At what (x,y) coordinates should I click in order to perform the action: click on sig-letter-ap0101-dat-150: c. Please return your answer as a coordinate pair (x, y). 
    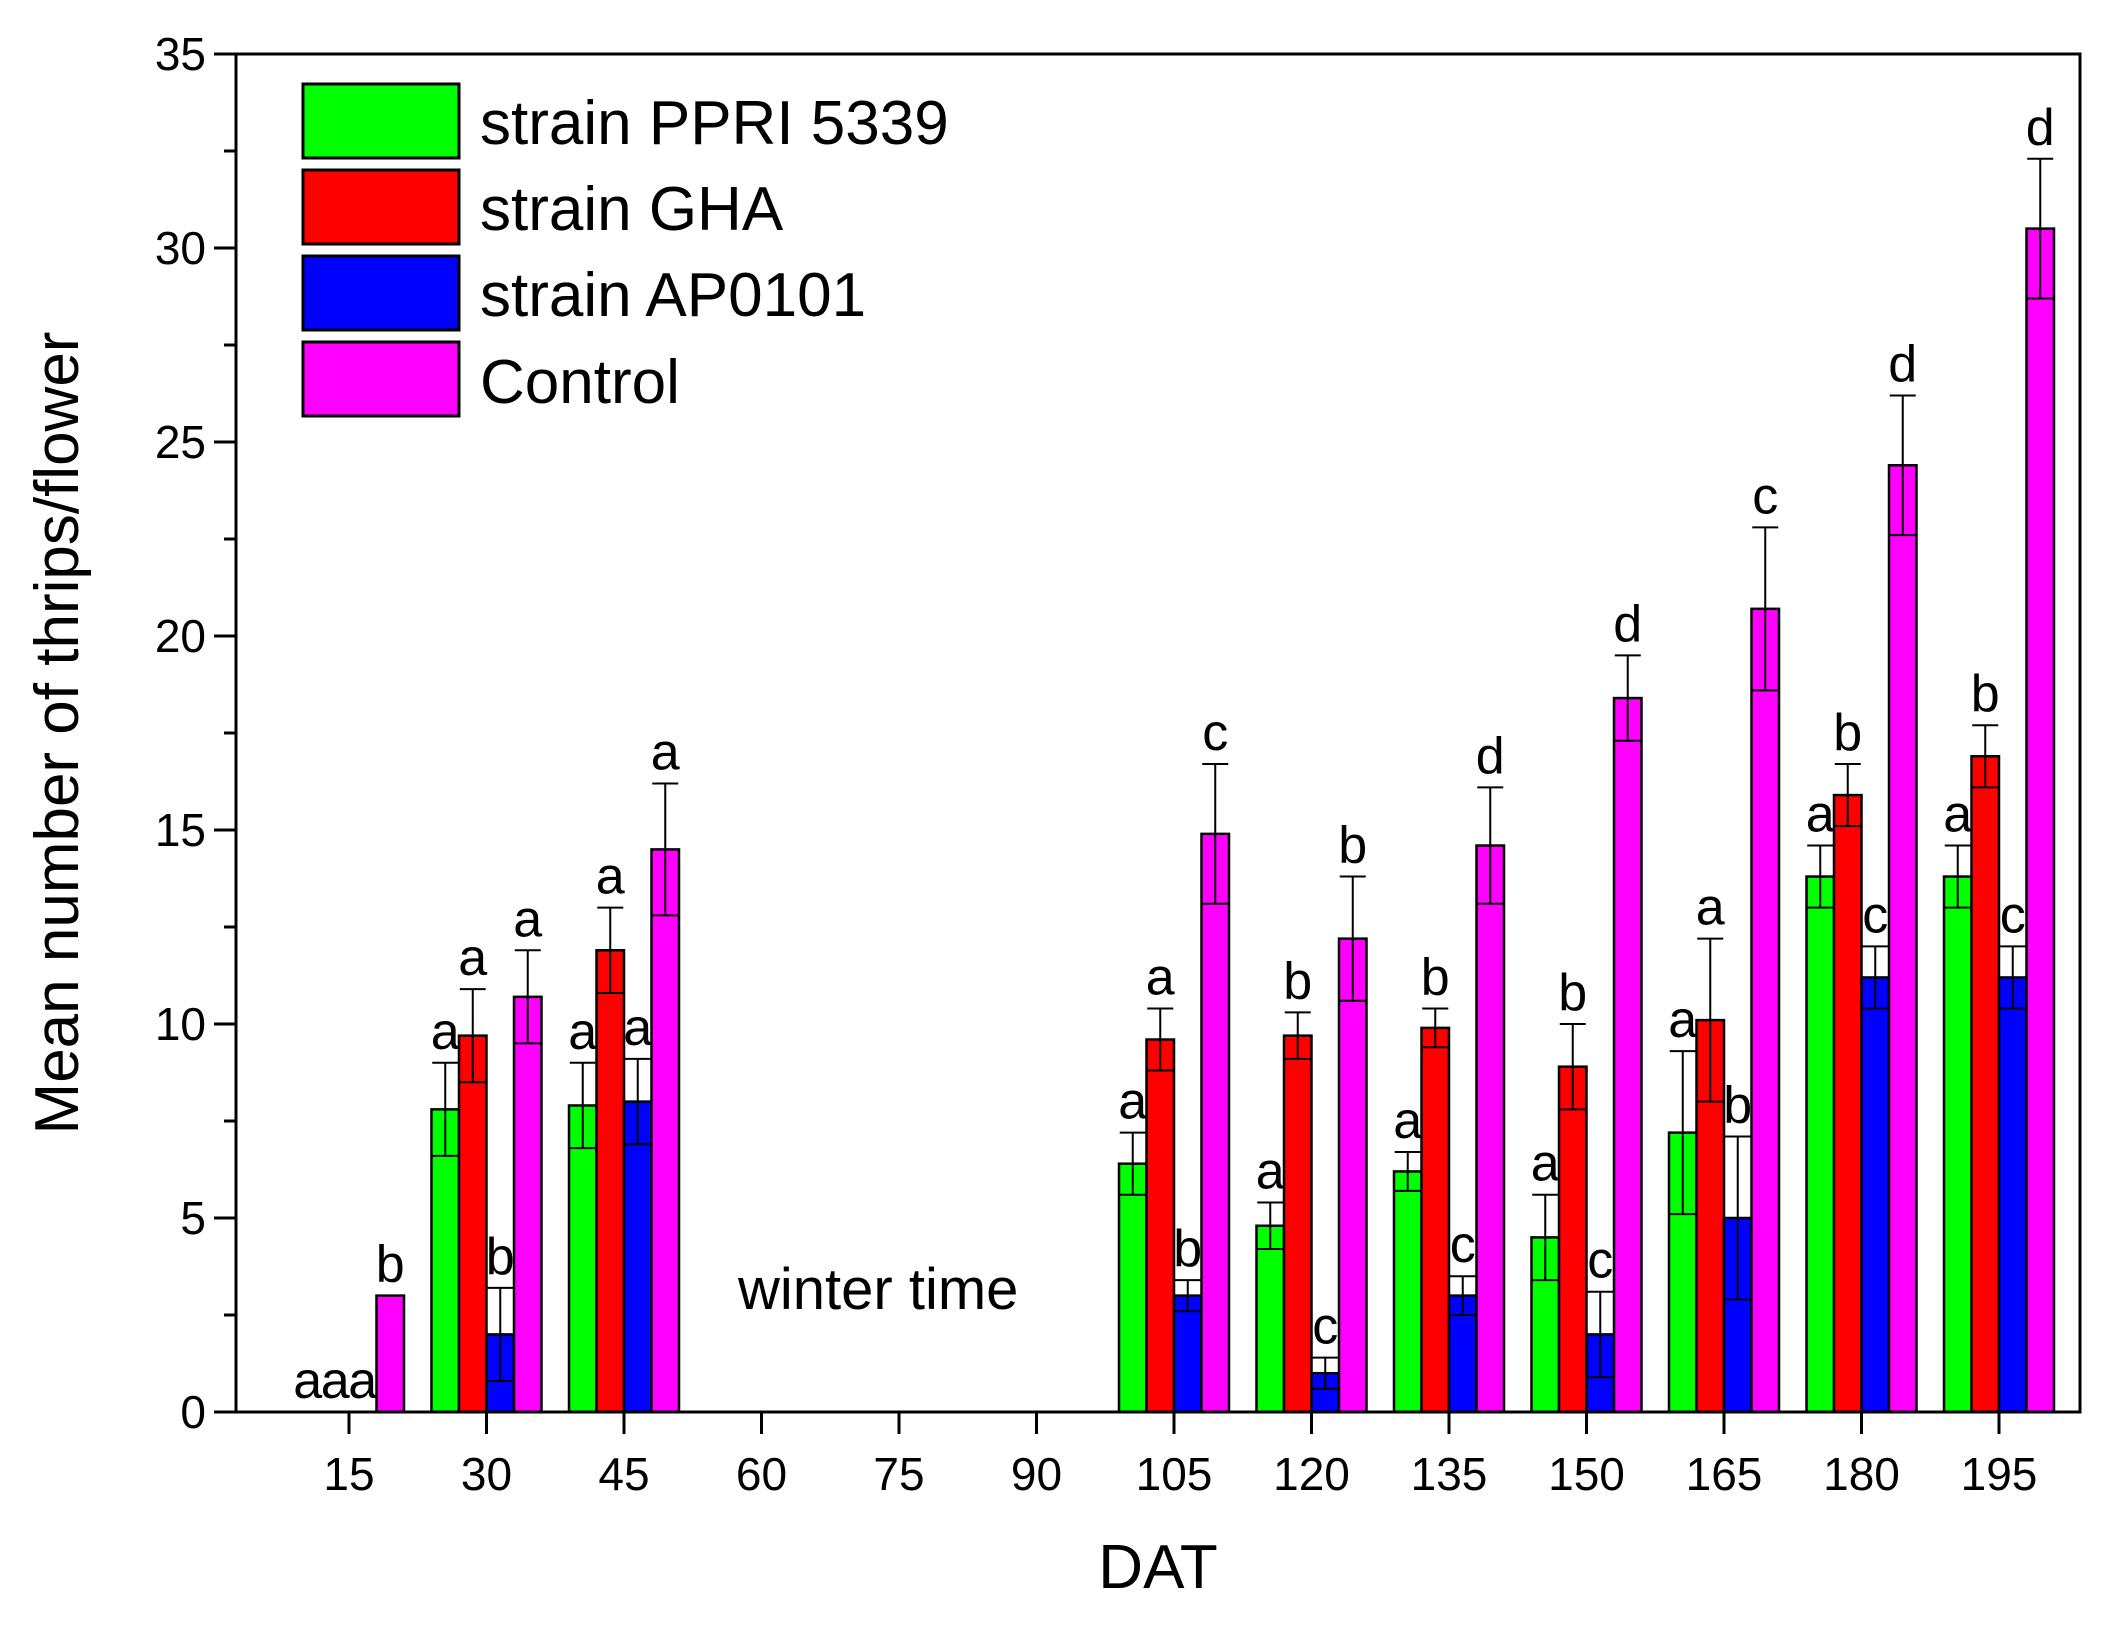
    Looking at the image, I should click on (1600, 1261).